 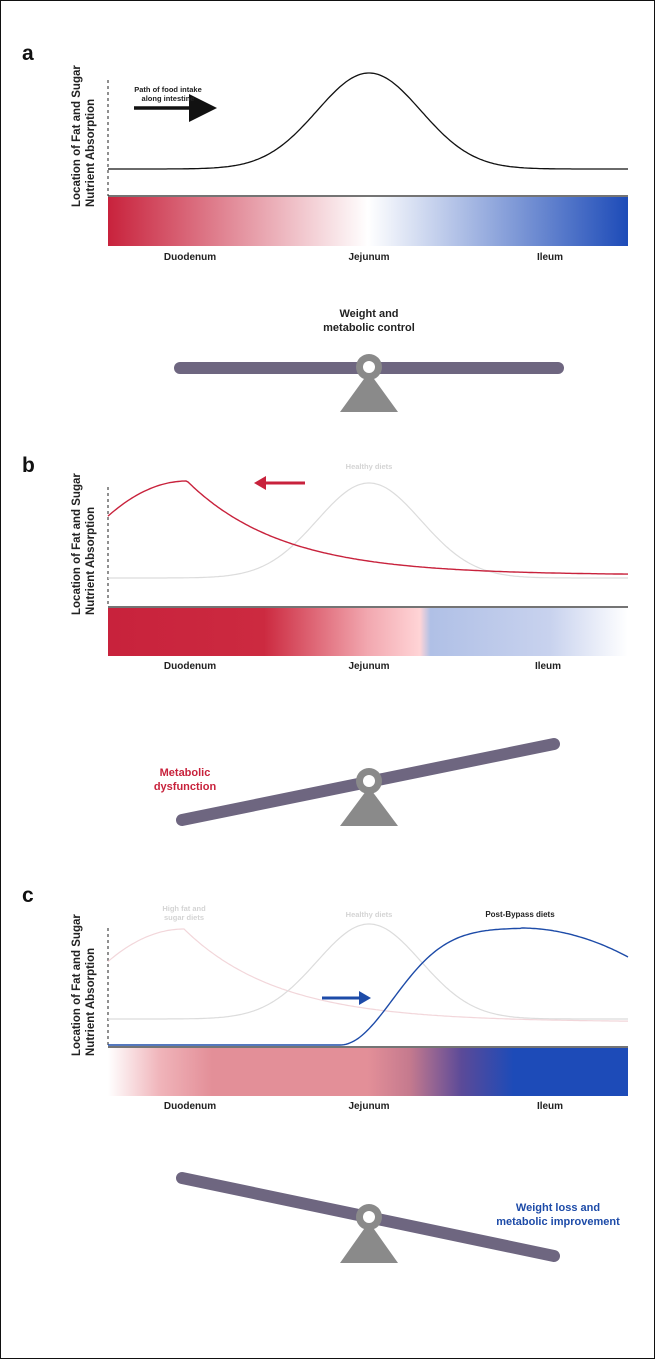 I want to click on panel-label: c, so click(x=28, y=895).